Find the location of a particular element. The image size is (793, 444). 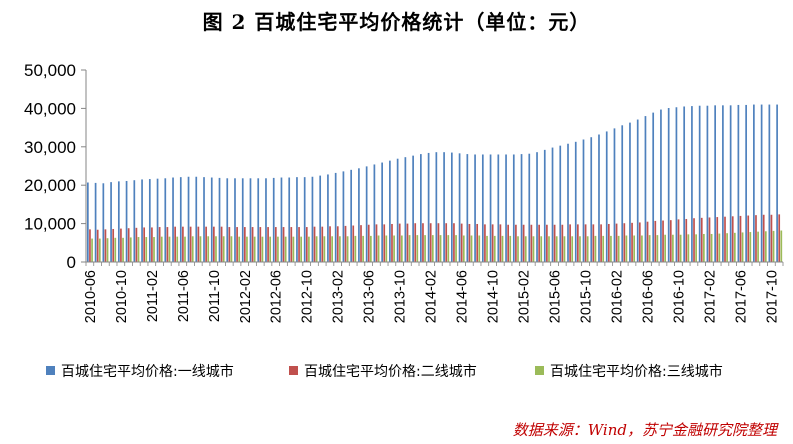

x-tick-label: 2012-10 is located at coordinates (308, 296).